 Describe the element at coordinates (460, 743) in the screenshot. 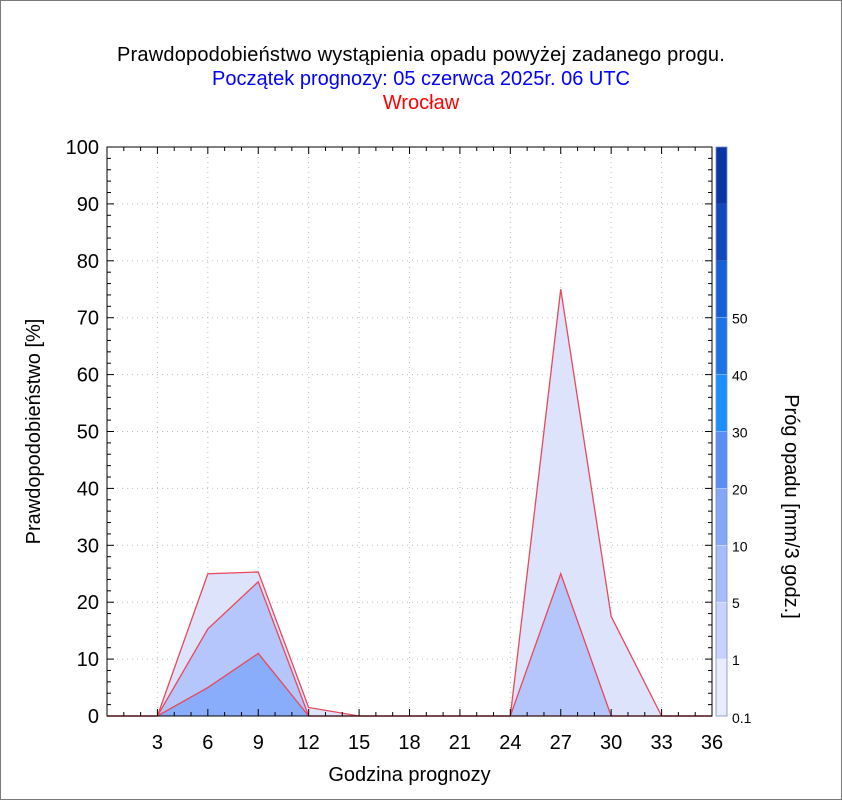

I see `x-tick-label: 21` at that location.